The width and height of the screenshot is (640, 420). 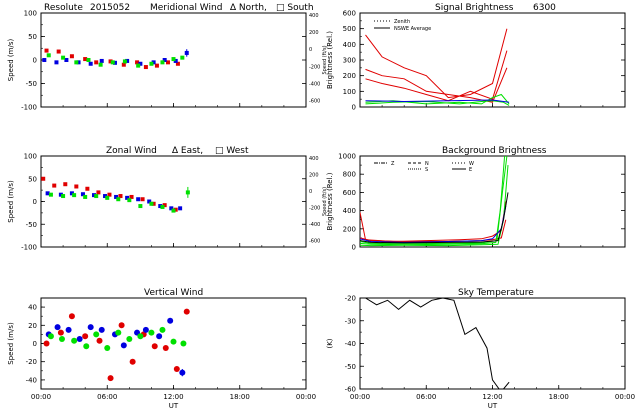 I want to click on merid-right-tick-label: -400, so click(x=314, y=84).